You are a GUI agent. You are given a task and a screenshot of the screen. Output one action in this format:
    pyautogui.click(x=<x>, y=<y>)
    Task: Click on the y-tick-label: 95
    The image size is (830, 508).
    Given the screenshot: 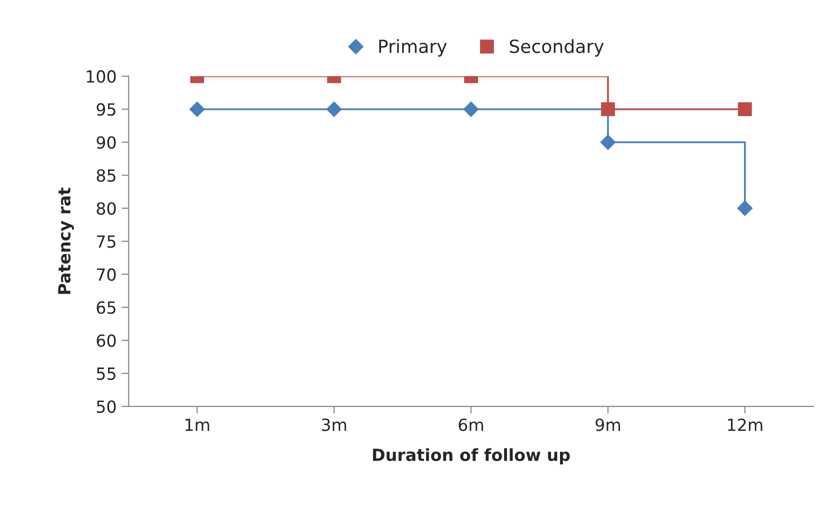 What is the action you would take?
    pyautogui.click(x=106, y=109)
    